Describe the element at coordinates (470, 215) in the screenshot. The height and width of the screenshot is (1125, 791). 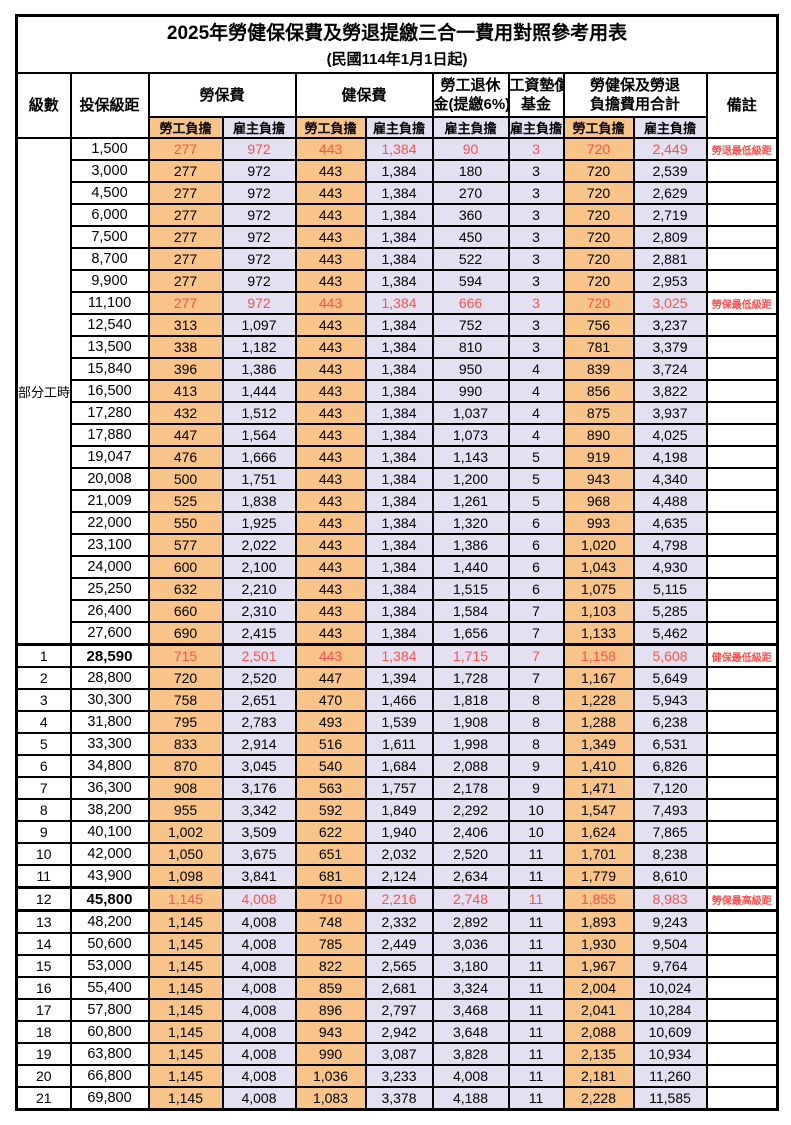
I see `pension-employer-cell: 360` at that location.